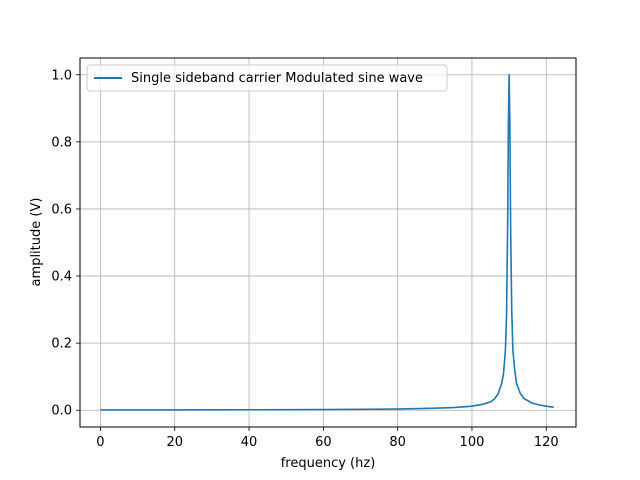  Describe the element at coordinates (61, 209) in the screenshot. I see `y-tick-label: 0.6` at that location.